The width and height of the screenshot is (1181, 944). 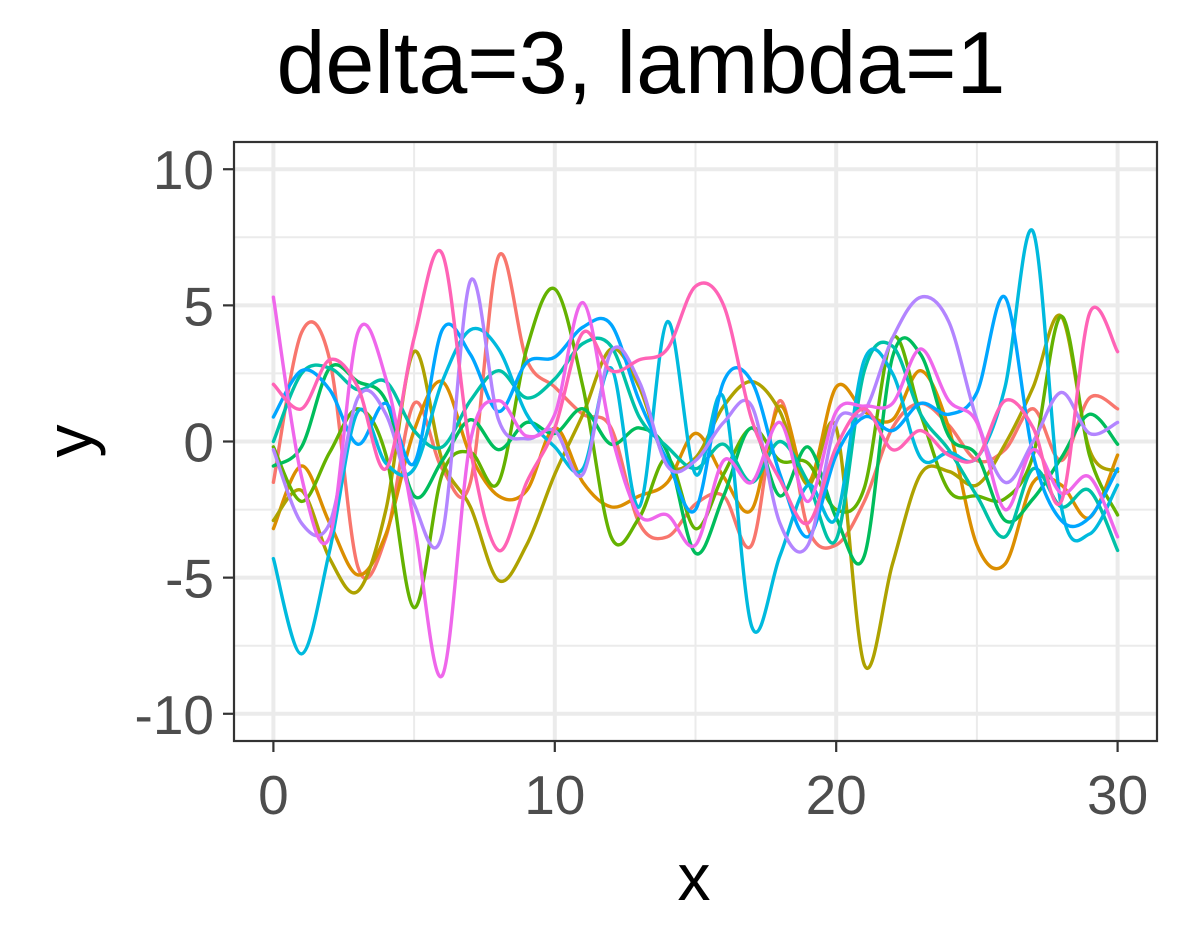 I want to click on y-tick-label: -5, so click(x=189, y=579).